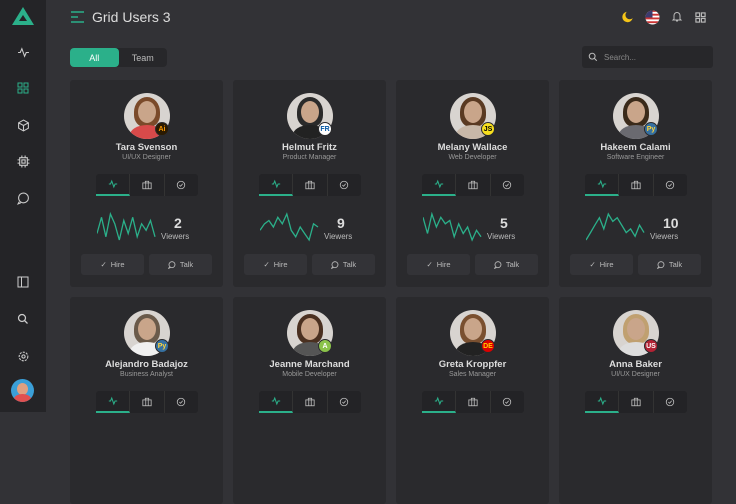 This screenshot has height=504, width=736. What do you see at coordinates (325, 346) in the screenshot?
I see `skill-badge-icon: A` at bounding box center [325, 346].